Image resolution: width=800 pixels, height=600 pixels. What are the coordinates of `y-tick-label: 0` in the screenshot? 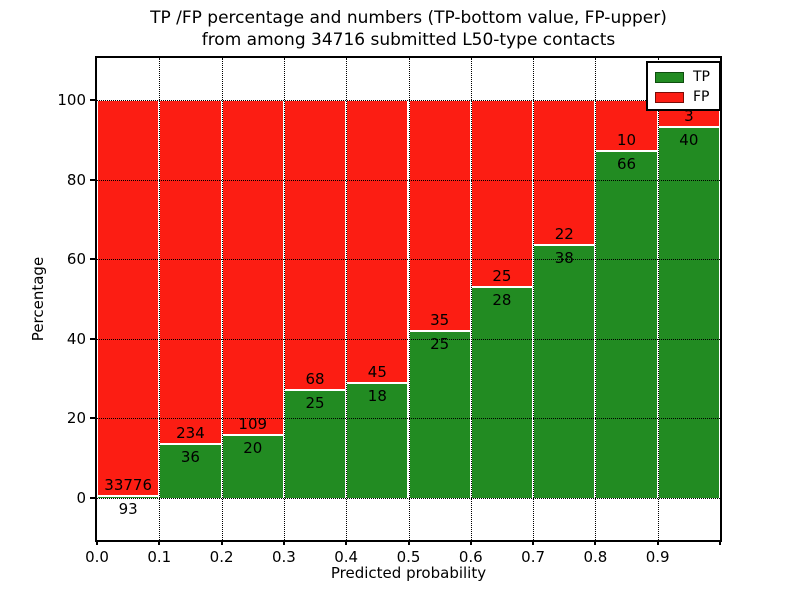 It's located at (81, 498).